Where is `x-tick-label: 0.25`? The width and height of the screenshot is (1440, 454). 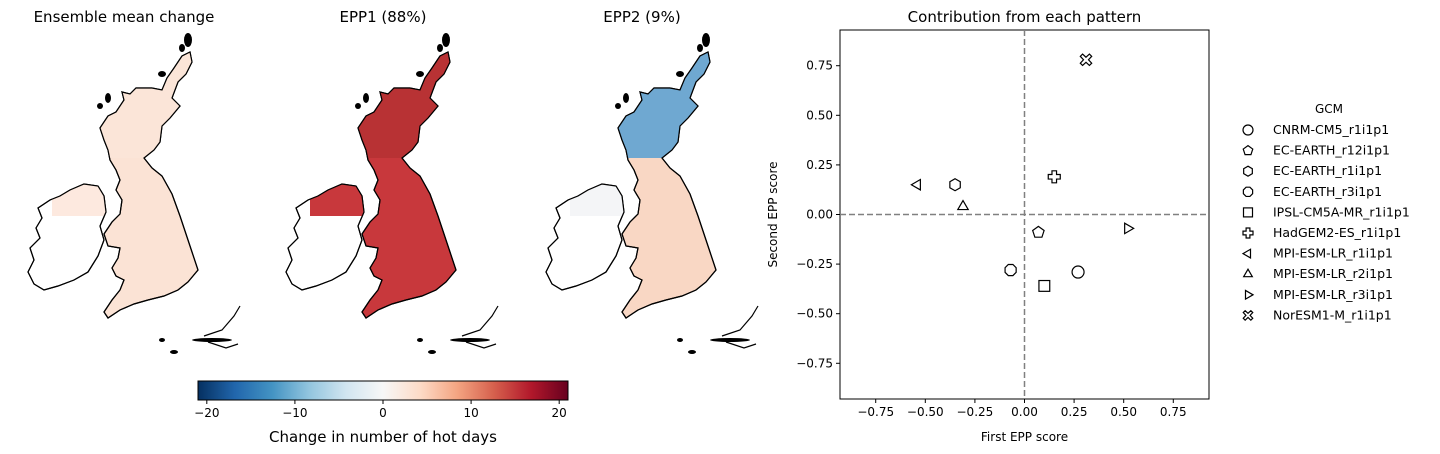 x-tick-label: 0.25 is located at coordinates (1074, 412).